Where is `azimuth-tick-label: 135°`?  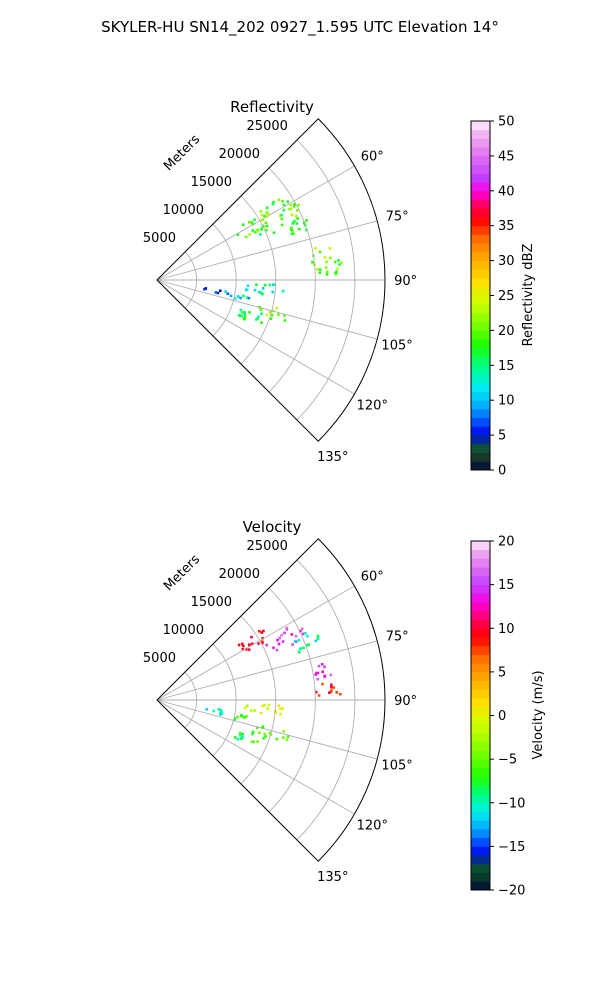
azimuth-tick-label: 135° is located at coordinates (332, 877).